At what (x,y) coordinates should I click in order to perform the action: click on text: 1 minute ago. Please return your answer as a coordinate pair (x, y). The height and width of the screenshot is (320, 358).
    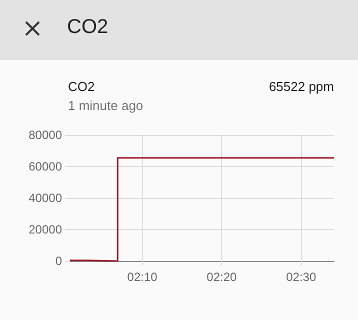
    Looking at the image, I should click on (106, 105).